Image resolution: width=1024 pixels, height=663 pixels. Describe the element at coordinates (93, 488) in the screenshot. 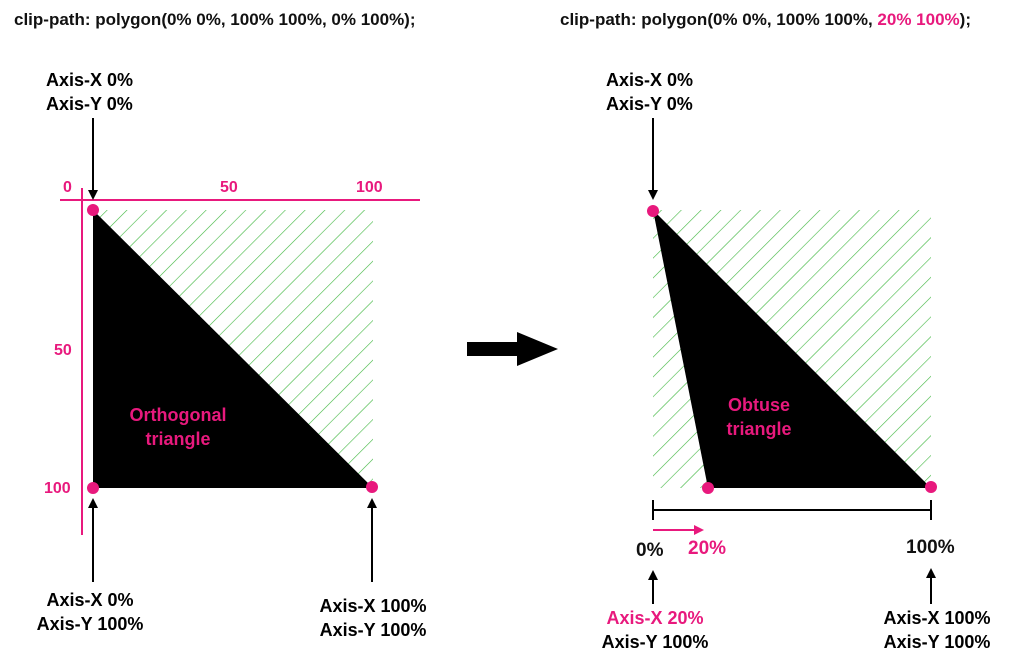

I see `left-vertex-bottom-left-dot` at that location.